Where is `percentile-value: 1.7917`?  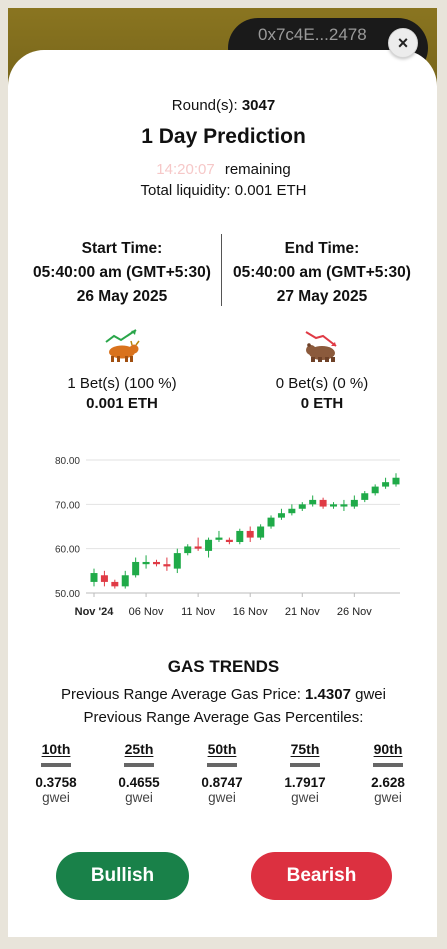 percentile-value: 1.7917 is located at coordinates (305, 782).